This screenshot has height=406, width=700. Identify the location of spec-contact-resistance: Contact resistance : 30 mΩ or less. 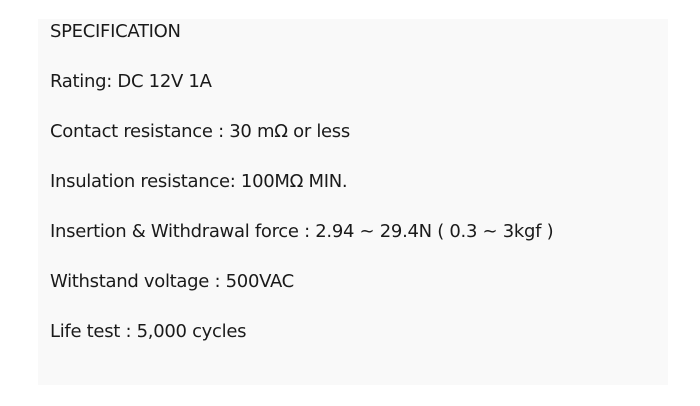
(200, 131).